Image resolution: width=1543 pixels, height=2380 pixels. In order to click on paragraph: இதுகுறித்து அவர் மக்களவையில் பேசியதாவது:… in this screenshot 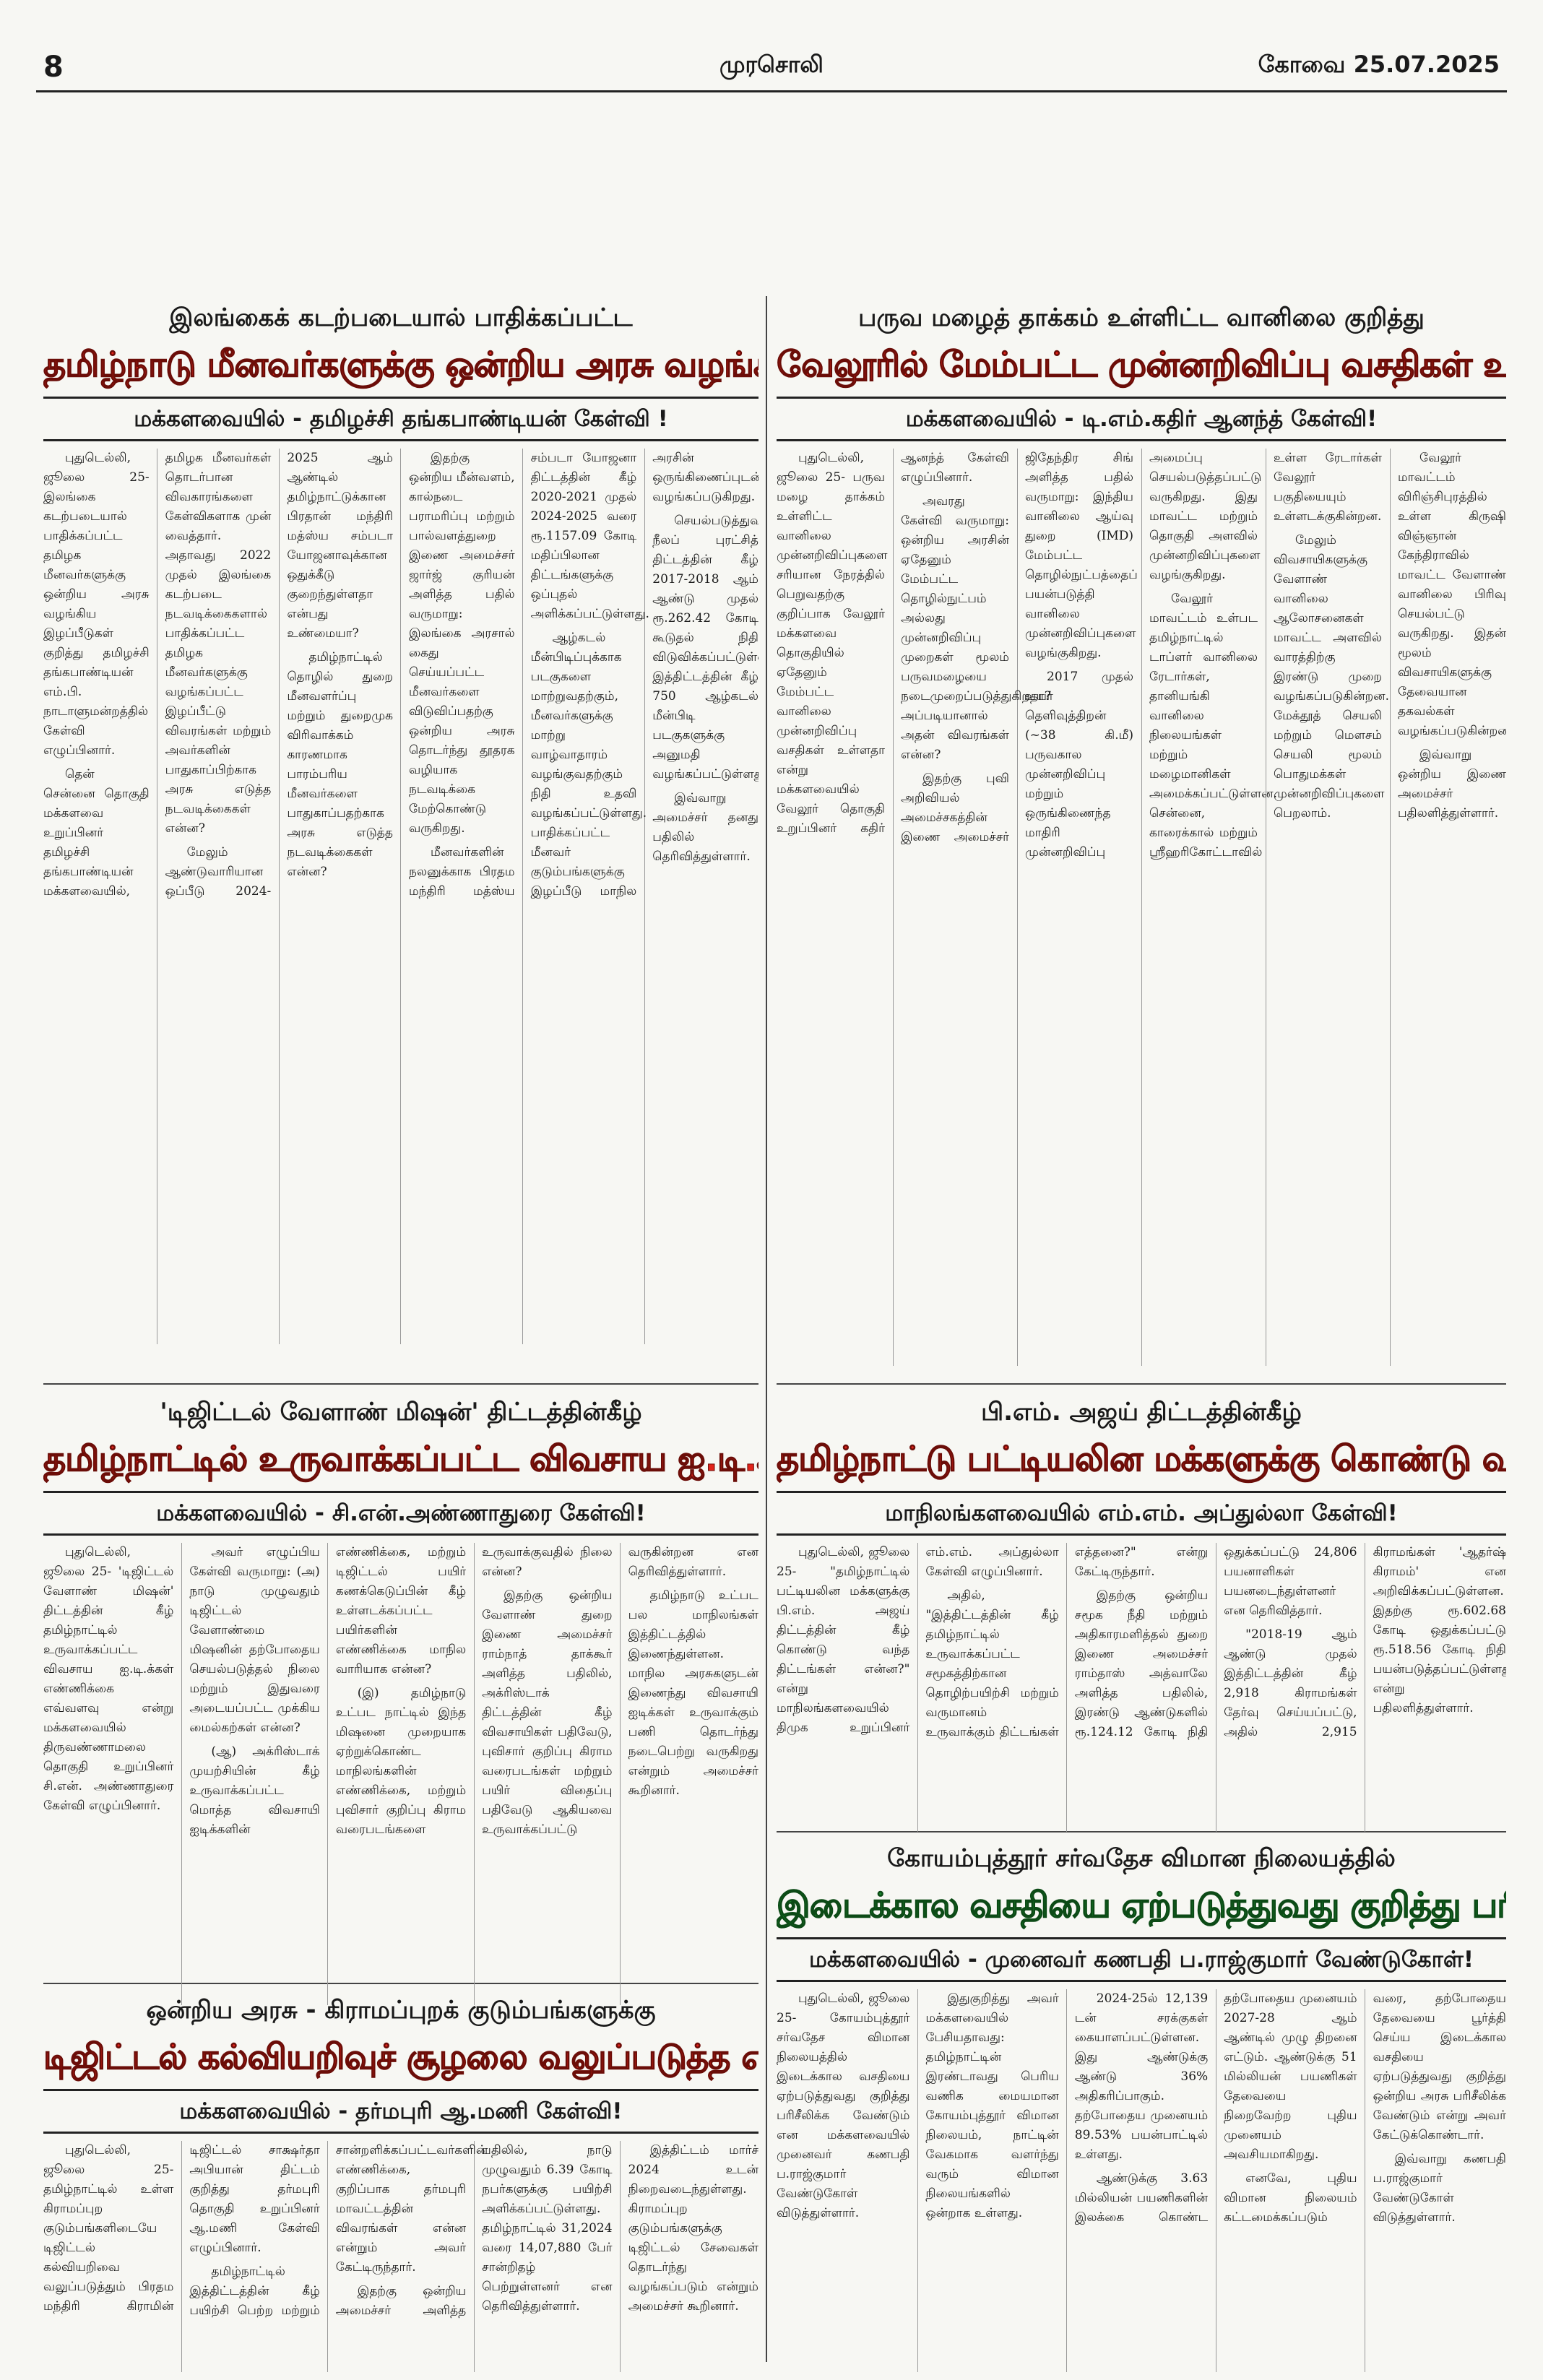, I will do `click(992, 2105)`.